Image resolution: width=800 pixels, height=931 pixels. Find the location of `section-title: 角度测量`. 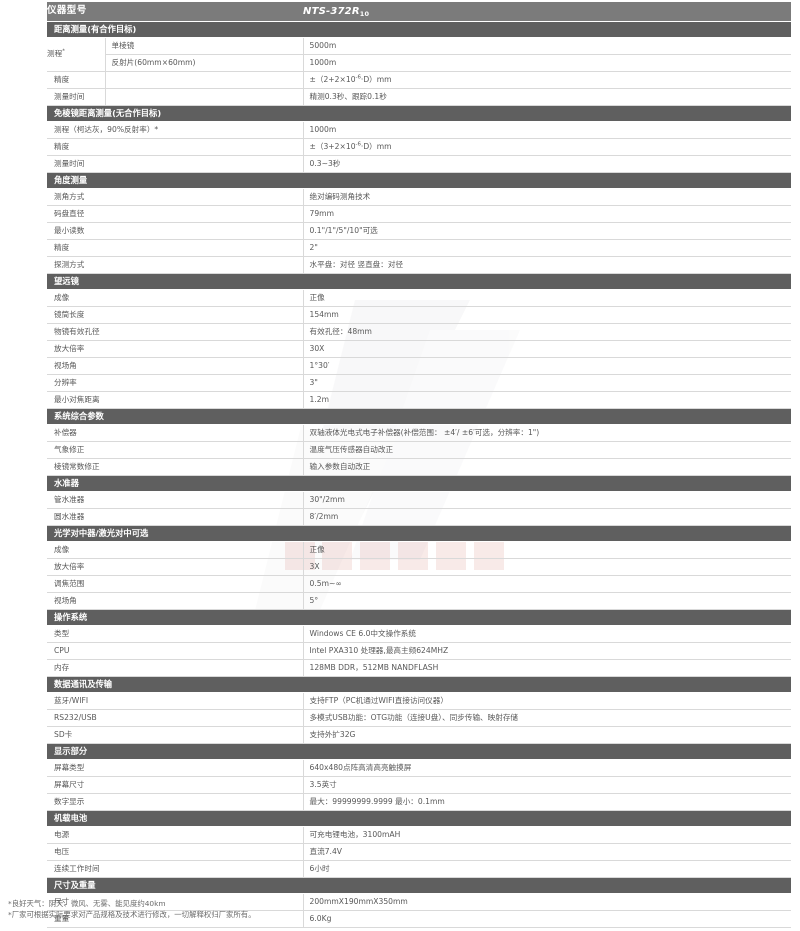

section-title: 角度测量 is located at coordinates (419, 180).